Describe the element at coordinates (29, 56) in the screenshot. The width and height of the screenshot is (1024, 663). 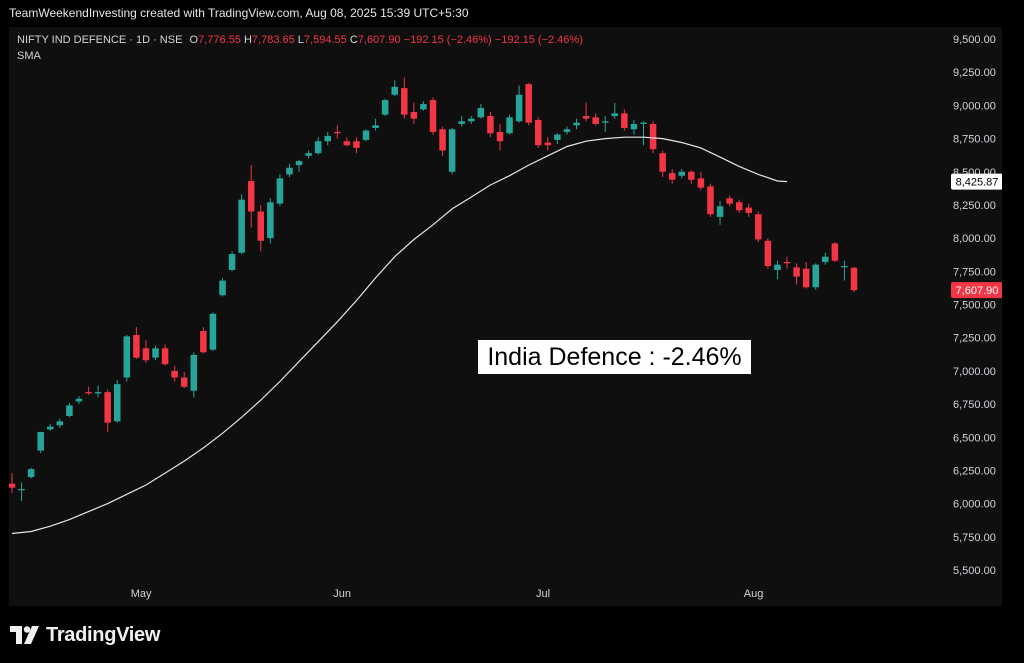
I see `sma-indicator-label: SMA` at that location.